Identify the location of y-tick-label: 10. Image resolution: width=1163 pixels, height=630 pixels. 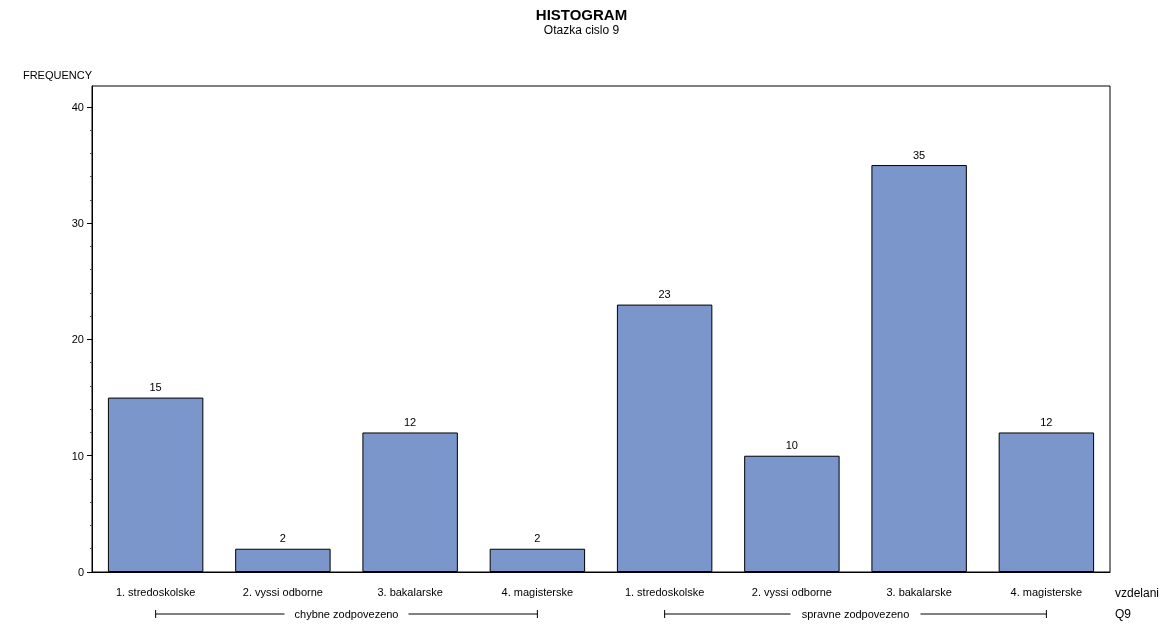
(77, 455).